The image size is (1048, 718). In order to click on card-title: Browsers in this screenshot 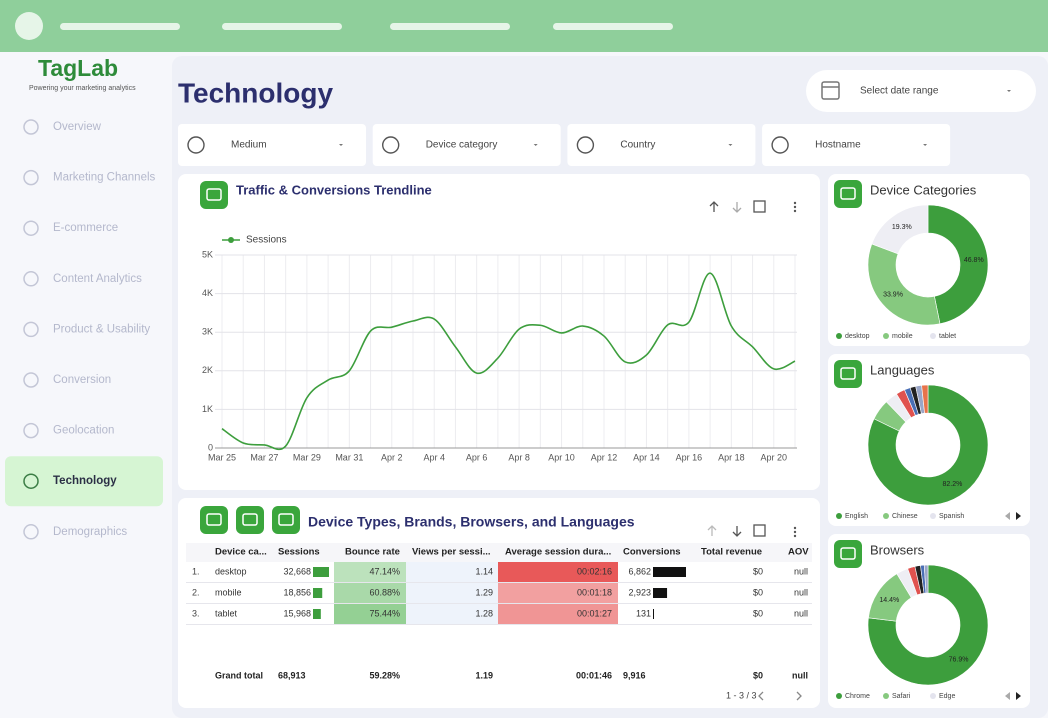, I will do `click(897, 549)`.